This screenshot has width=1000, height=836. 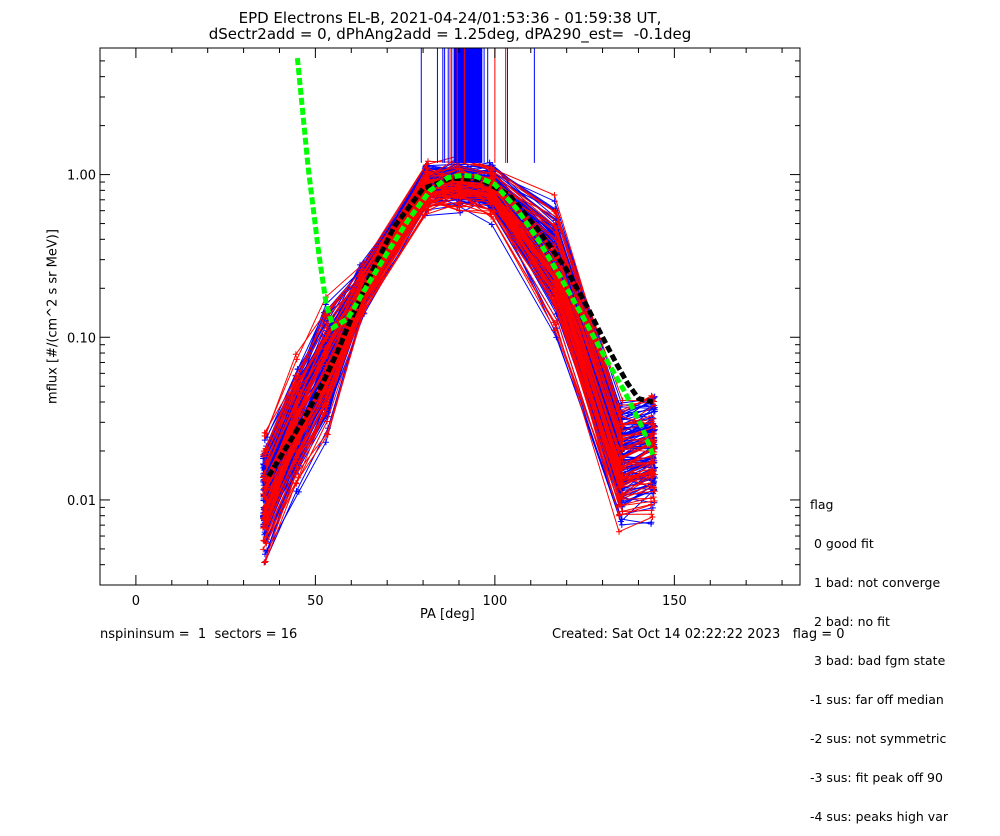 I want to click on legend-title: flag, so click(x=822, y=504).